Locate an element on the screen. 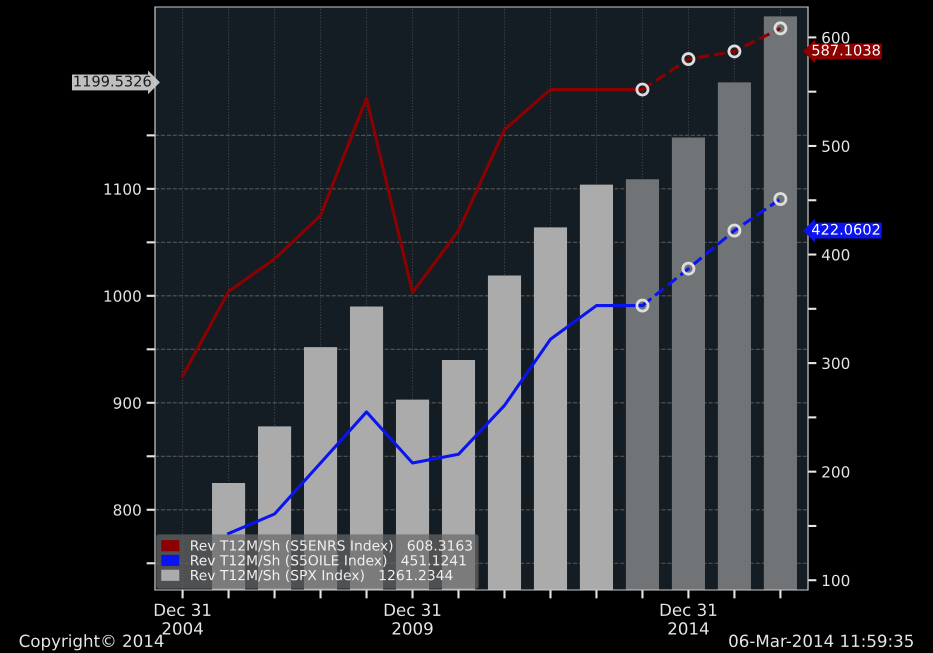 This screenshot has width=933, height=653. legend-label: Rev T12M/Sh (S5OILE Index) 451.1241 is located at coordinates (328, 561).